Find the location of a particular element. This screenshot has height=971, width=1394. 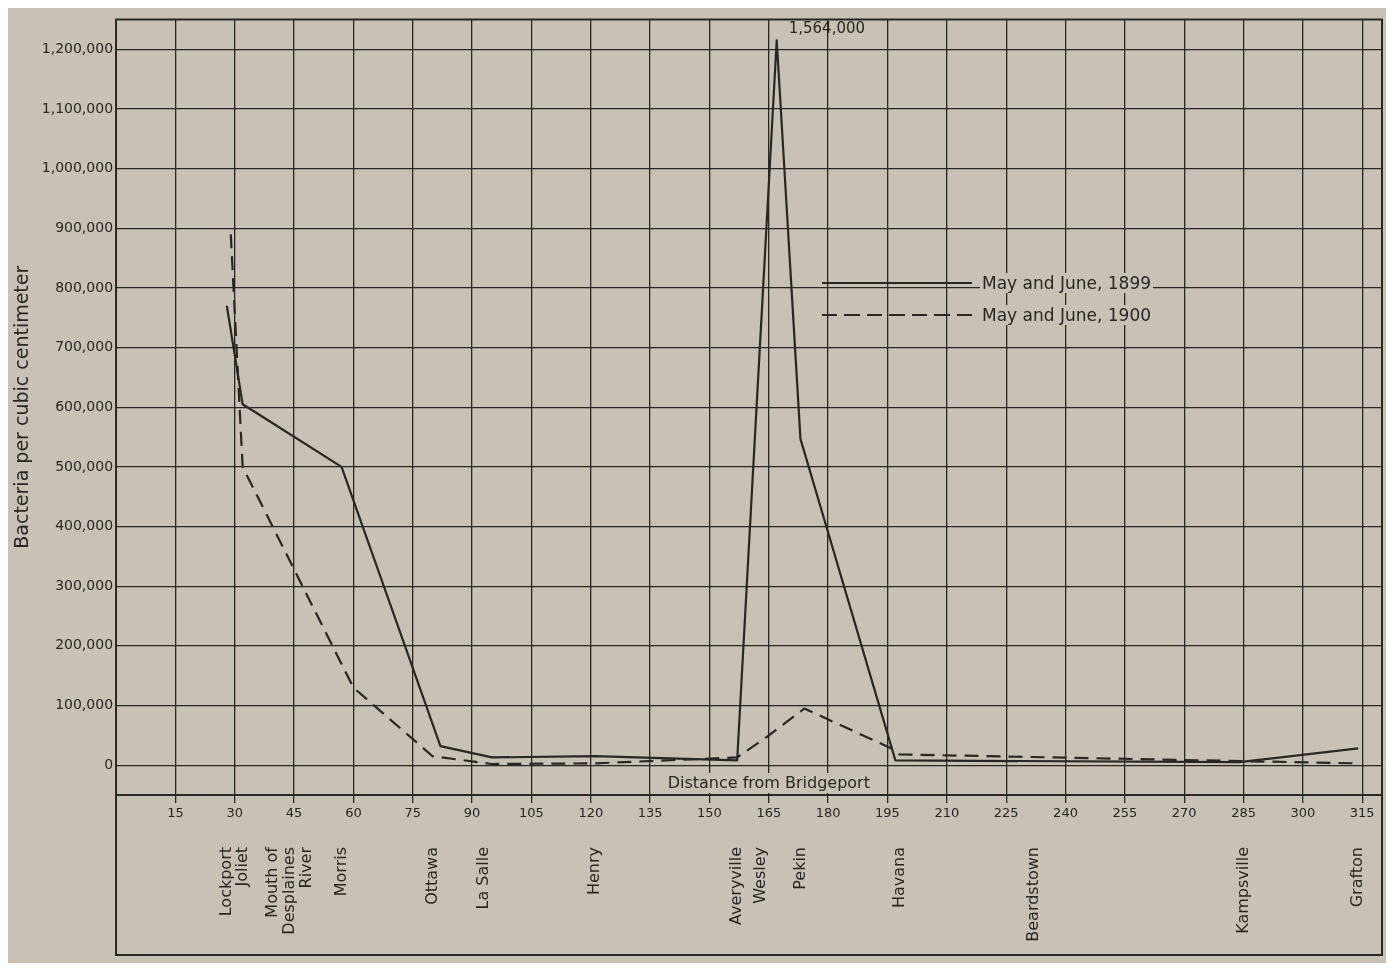

text: Pekin is located at coordinates (799, 868).